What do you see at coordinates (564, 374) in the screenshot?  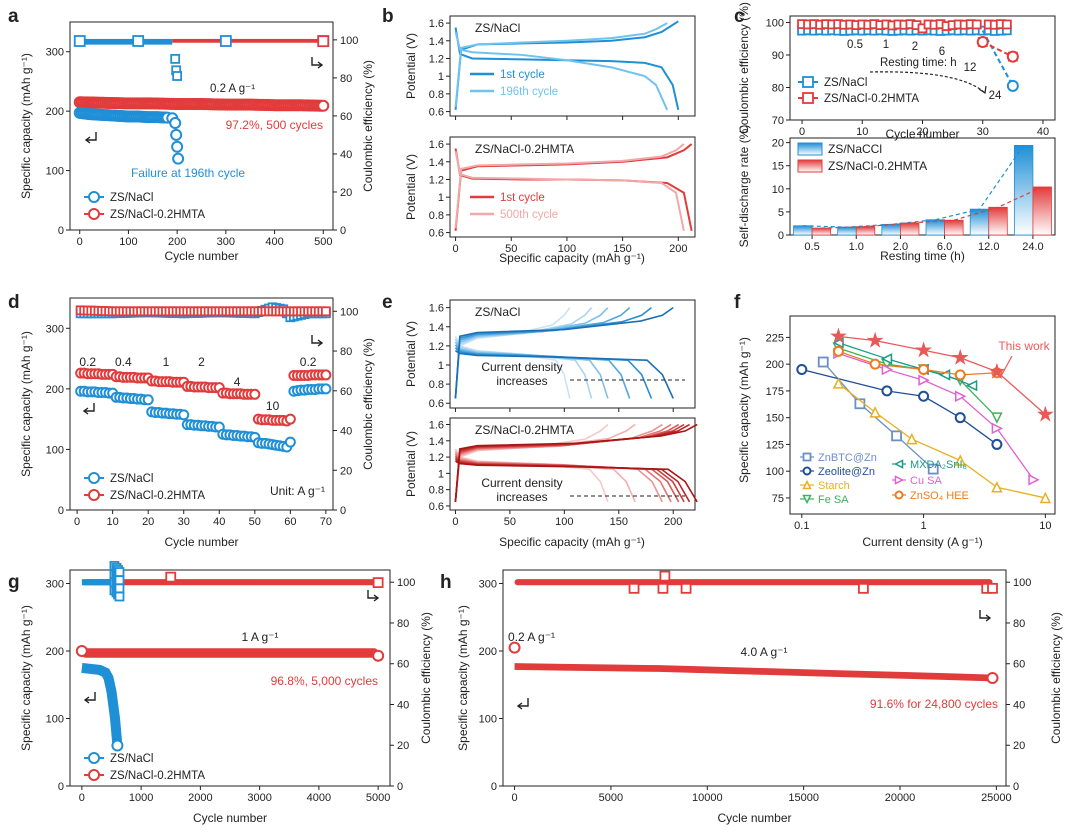 I see `panel-e-discharge-line` at bounding box center [564, 374].